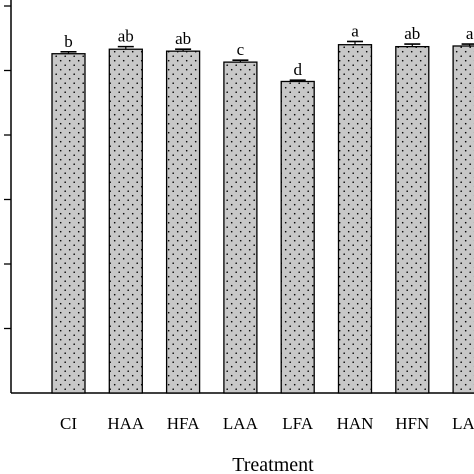  What do you see at coordinates (241, 423) in the screenshot?
I see `x-tick-label-laa: LAA` at bounding box center [241, 423].